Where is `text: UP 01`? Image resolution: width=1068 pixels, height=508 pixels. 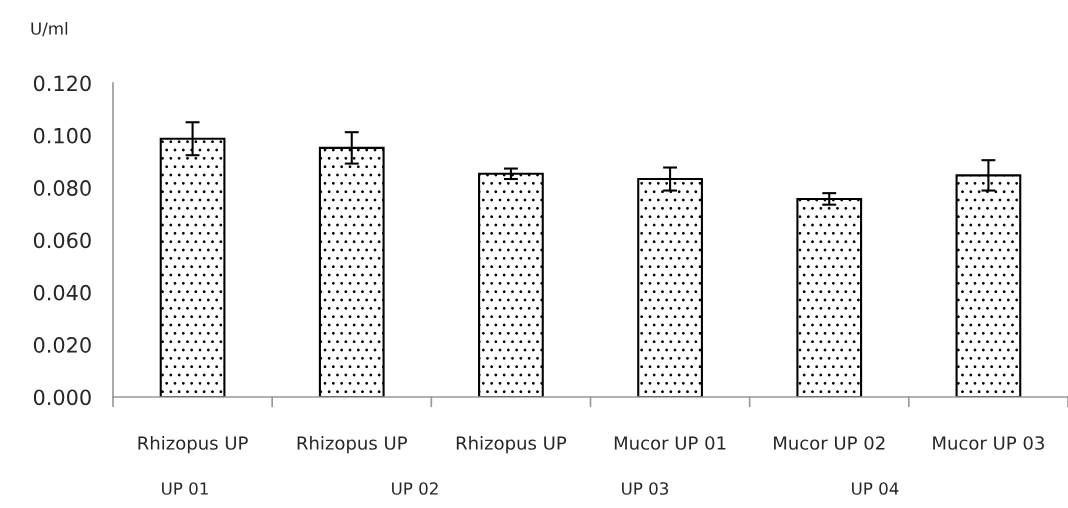
text: UP 01 is located at coordinates (185, 488).